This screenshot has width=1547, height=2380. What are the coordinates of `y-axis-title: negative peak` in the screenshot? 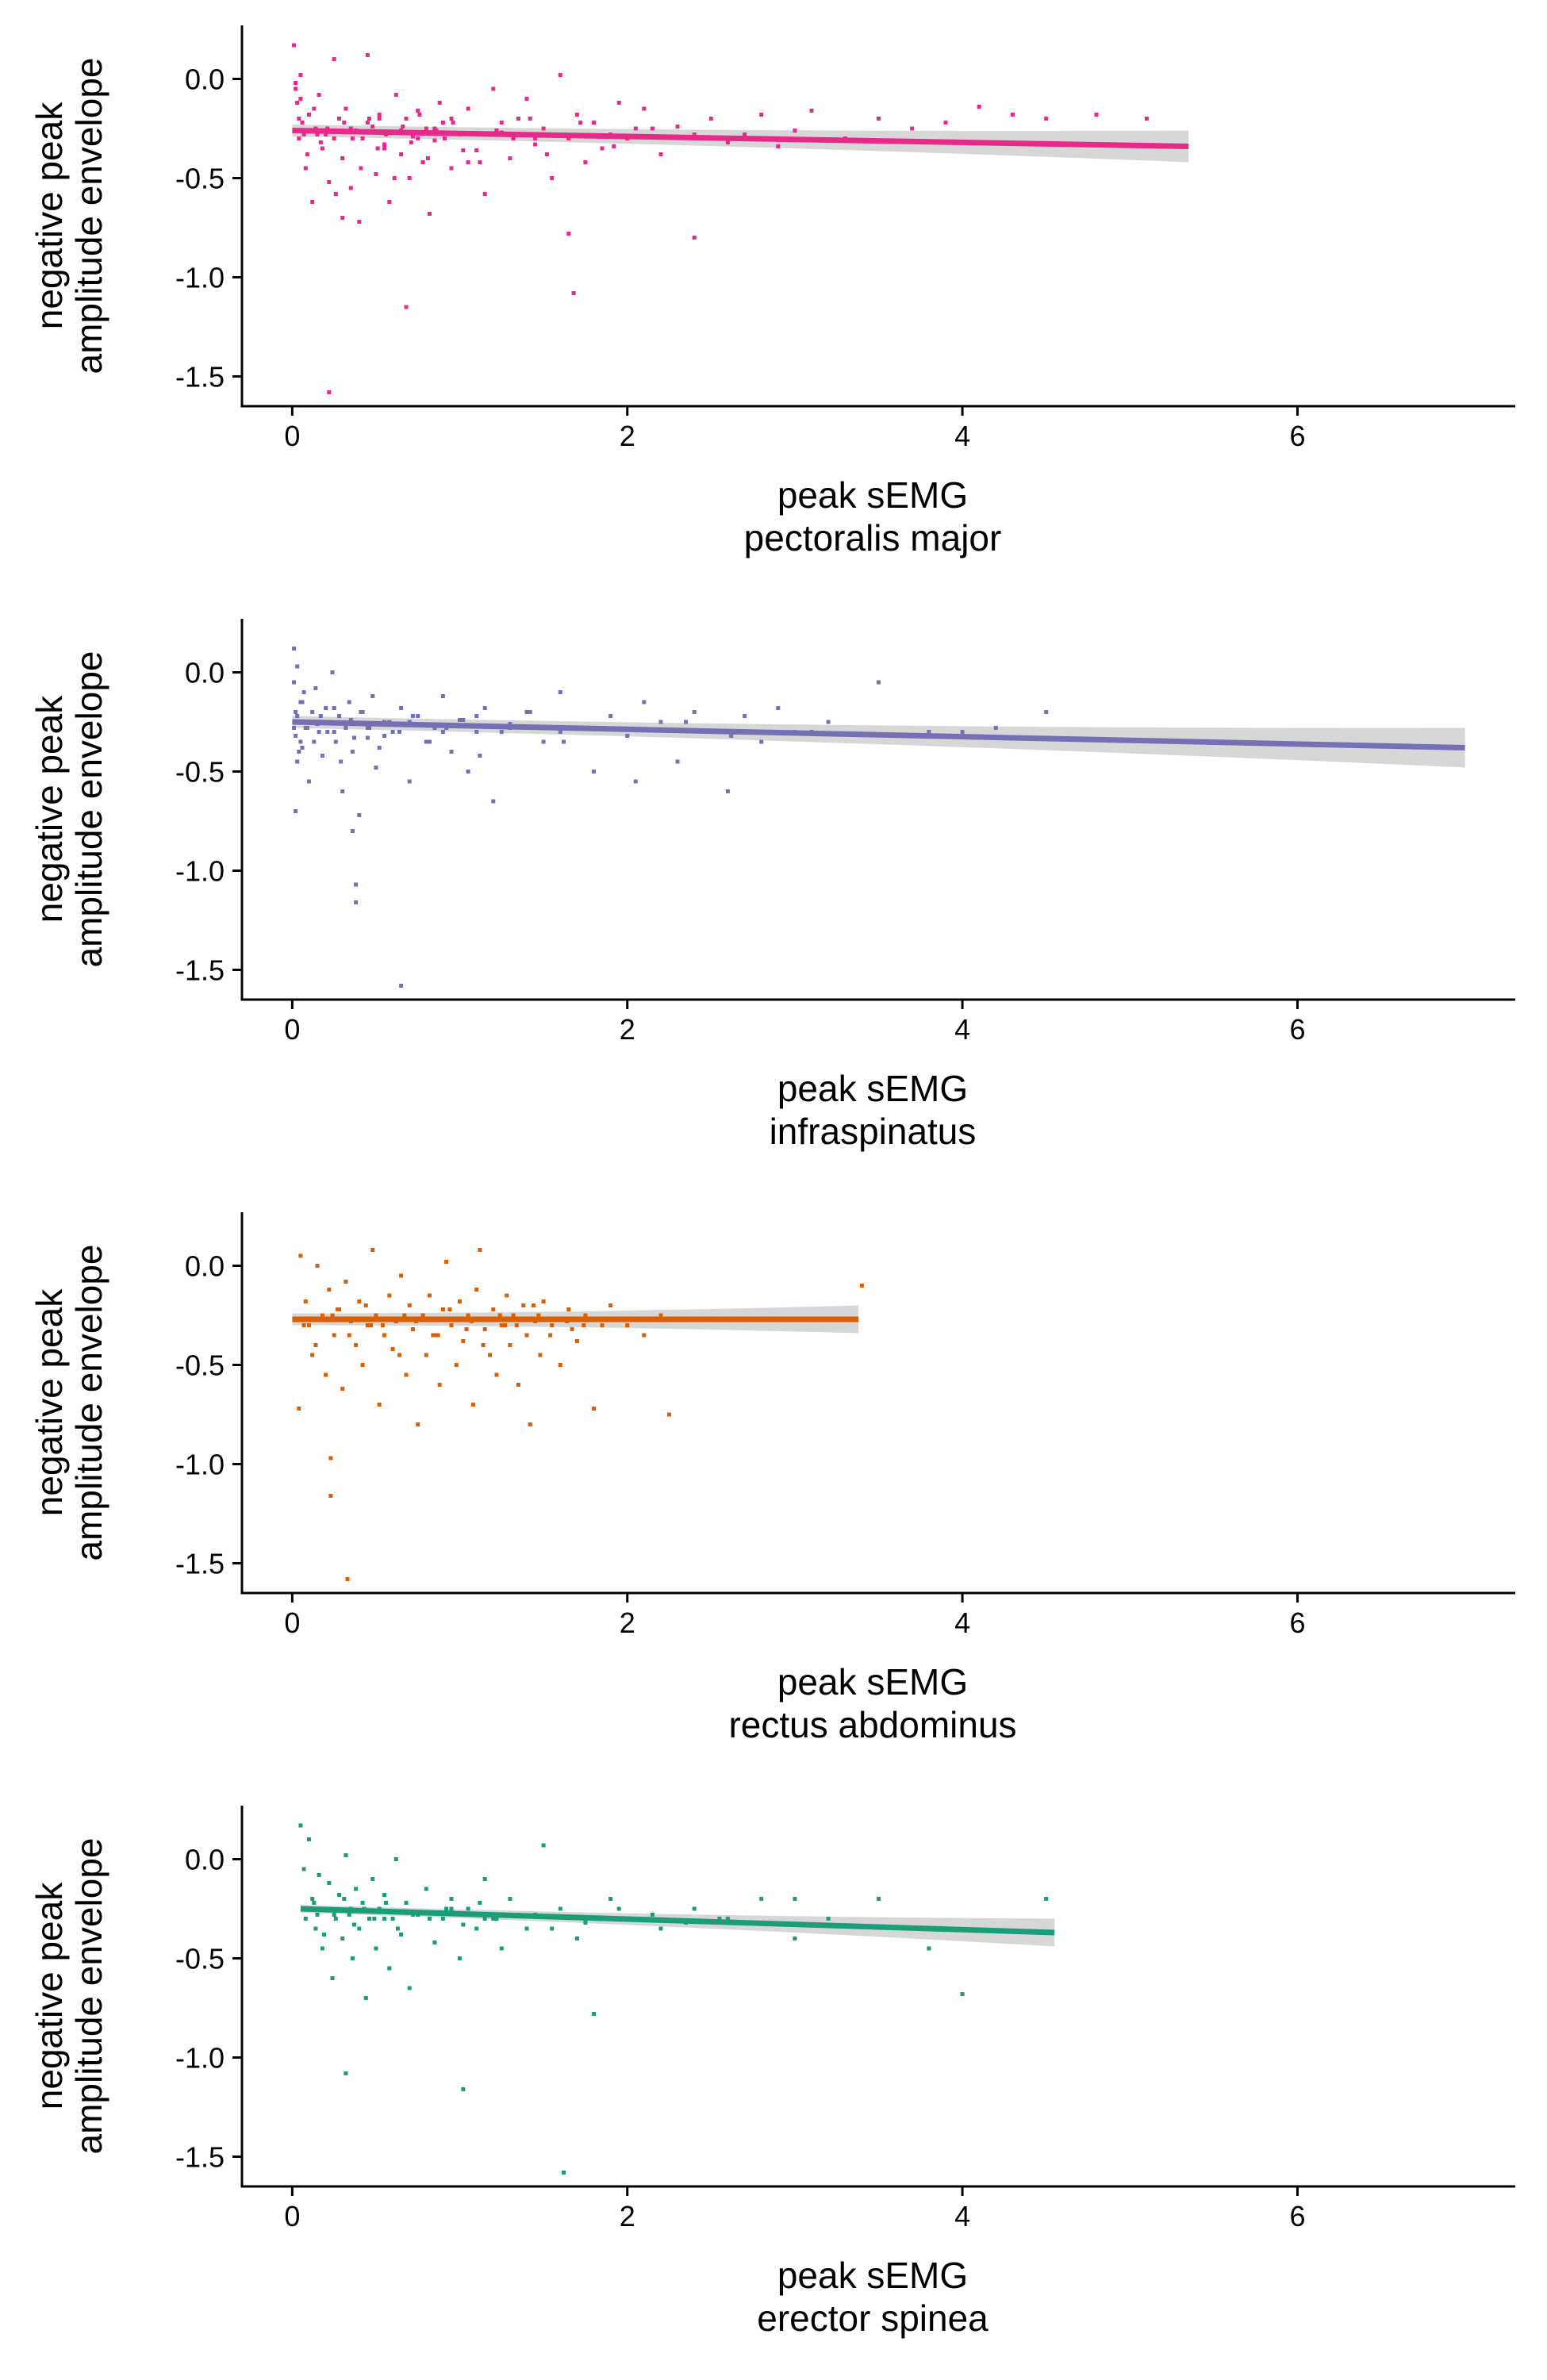 It's located at (49, 809).